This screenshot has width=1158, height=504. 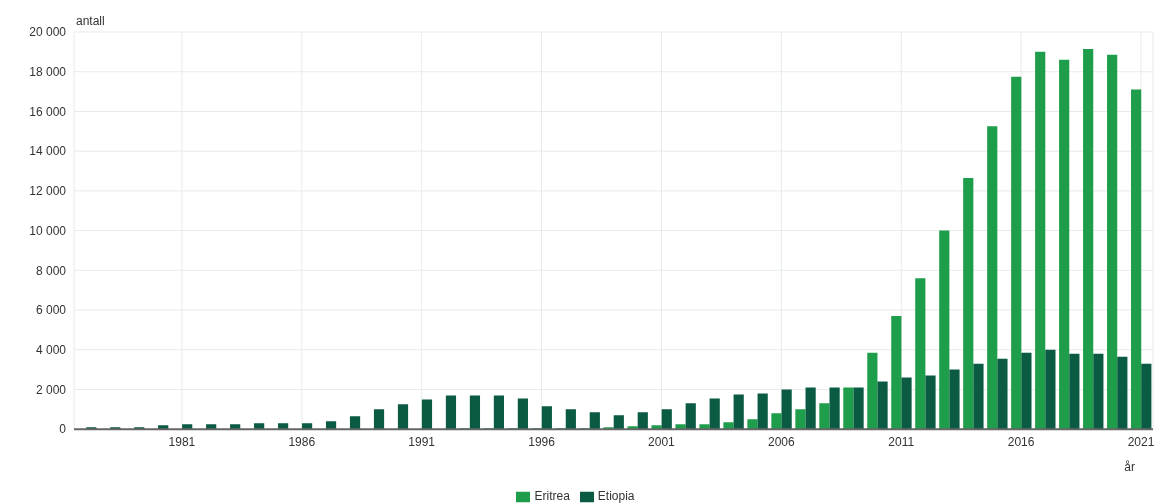 What do you see at coordinates (63, 429) in the screenshot?
I see `y-tick-label: 0` at bounding box center [63, 429].